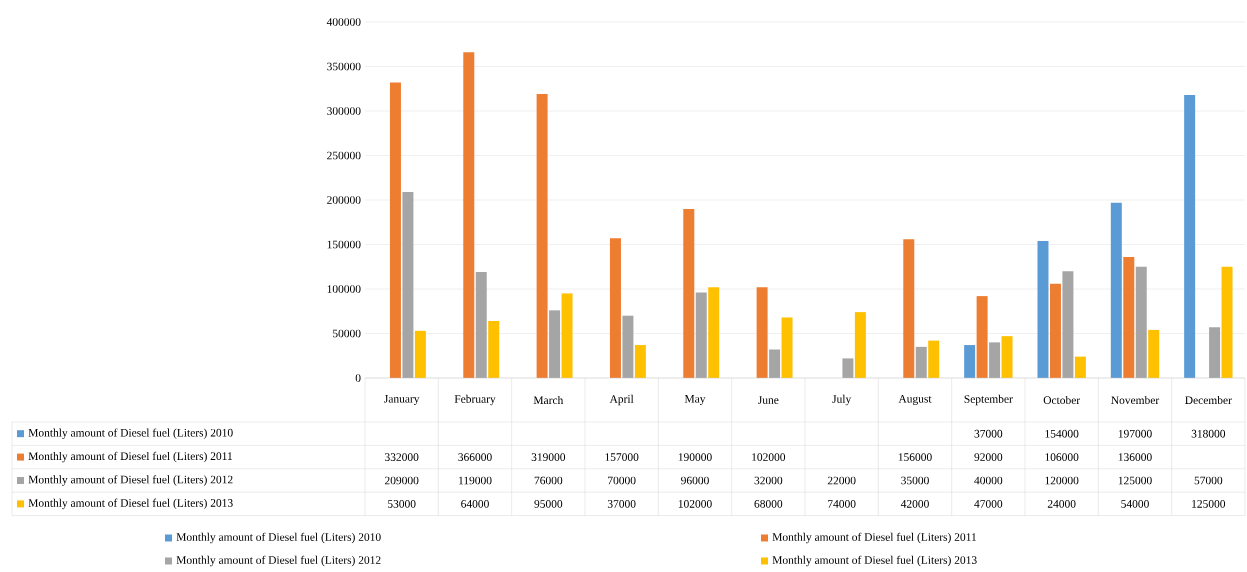 The image size is (1247, 572). Describe the element at coordinates (1135, 457) in the screenshot. I see `data-label: 136000` at that location.